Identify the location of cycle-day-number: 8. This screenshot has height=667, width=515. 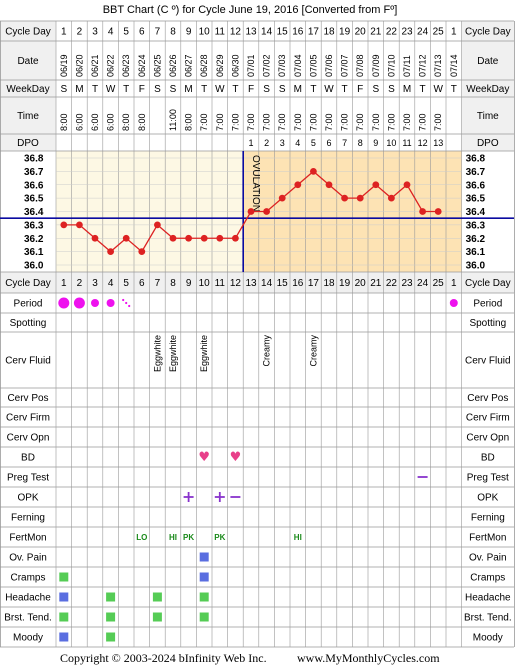
(173, 283).